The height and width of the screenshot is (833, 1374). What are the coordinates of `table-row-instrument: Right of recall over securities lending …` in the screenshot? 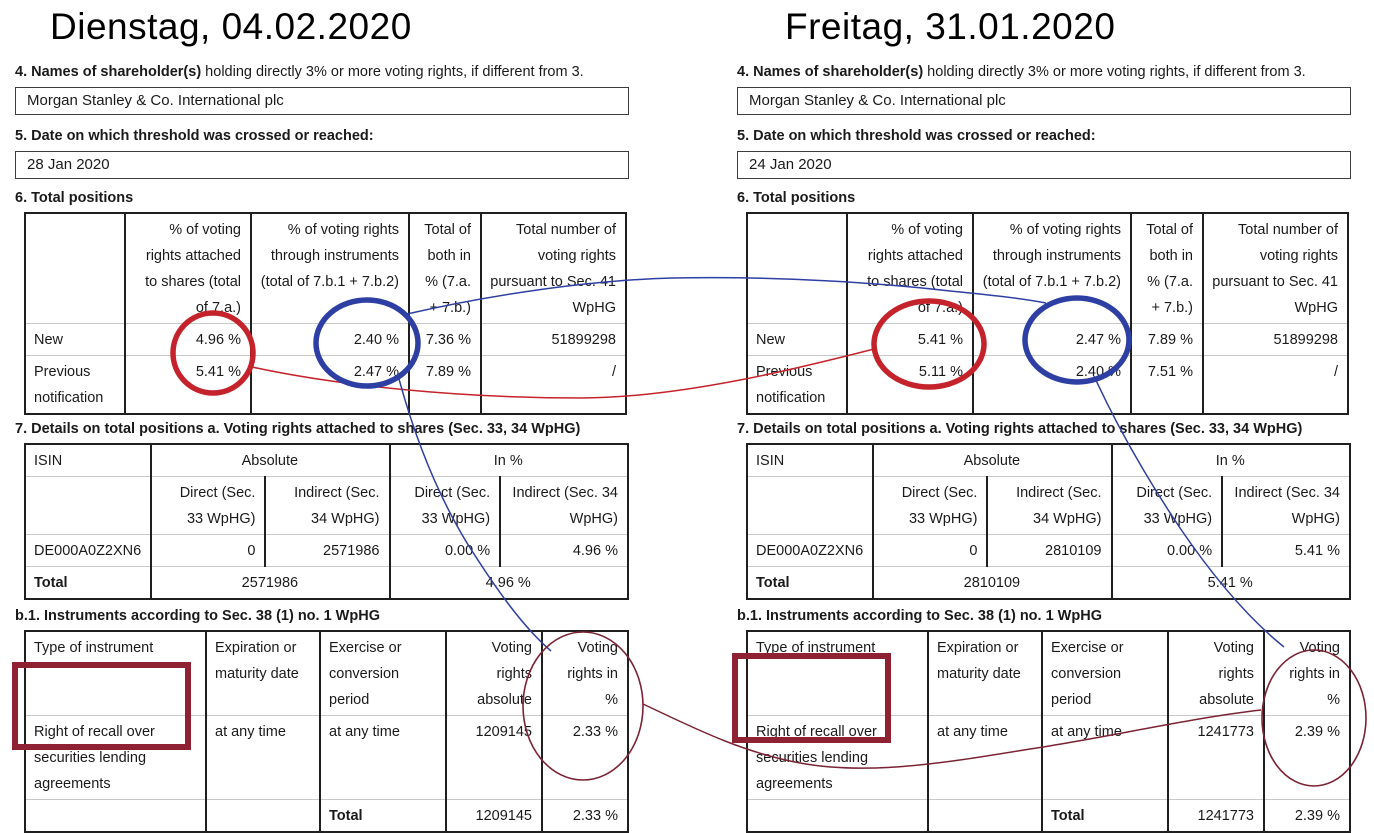 It's located at (326, 757).